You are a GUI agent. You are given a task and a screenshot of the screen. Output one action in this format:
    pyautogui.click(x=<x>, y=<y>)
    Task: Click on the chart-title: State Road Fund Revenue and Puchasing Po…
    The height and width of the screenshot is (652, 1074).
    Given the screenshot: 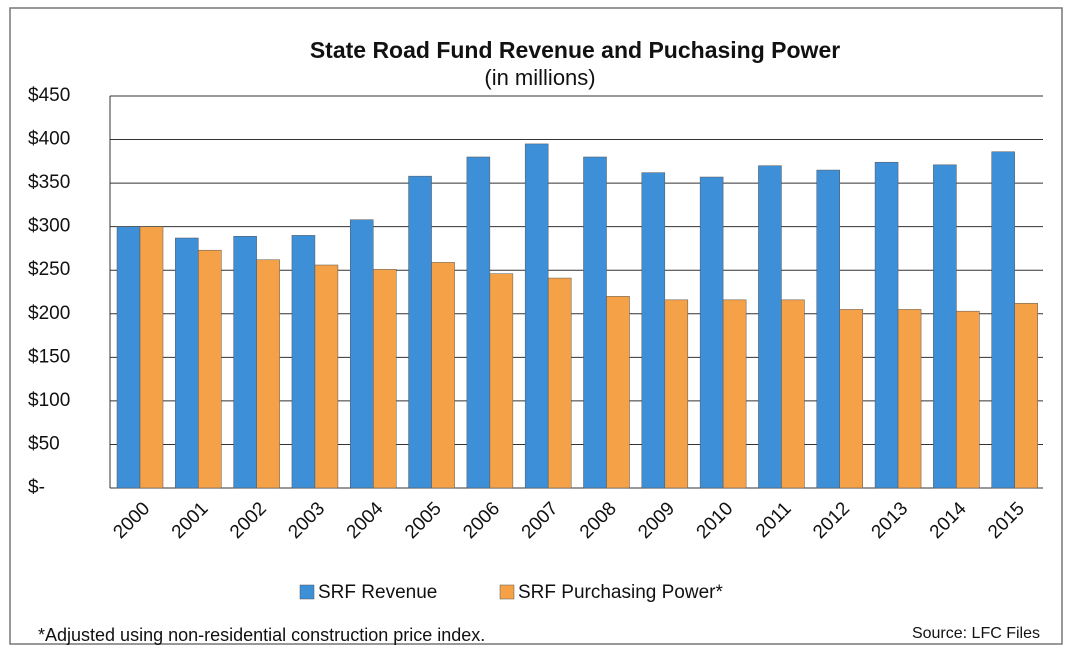 What is the action you would take?
    pyautogui.click(x=575, y=50)
    